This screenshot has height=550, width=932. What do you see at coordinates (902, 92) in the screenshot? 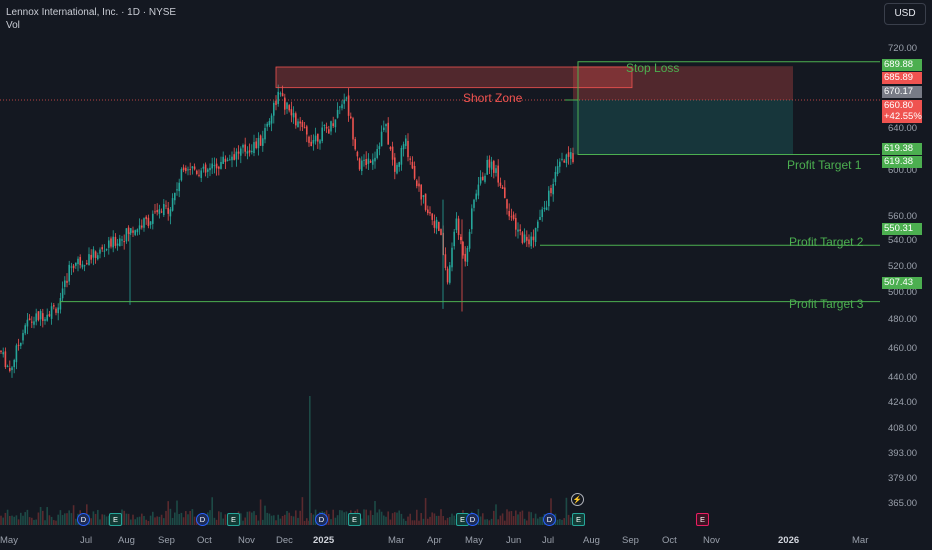
I see `zone-bottom-price-badge: 670.17` at bounding box center [902, 92].